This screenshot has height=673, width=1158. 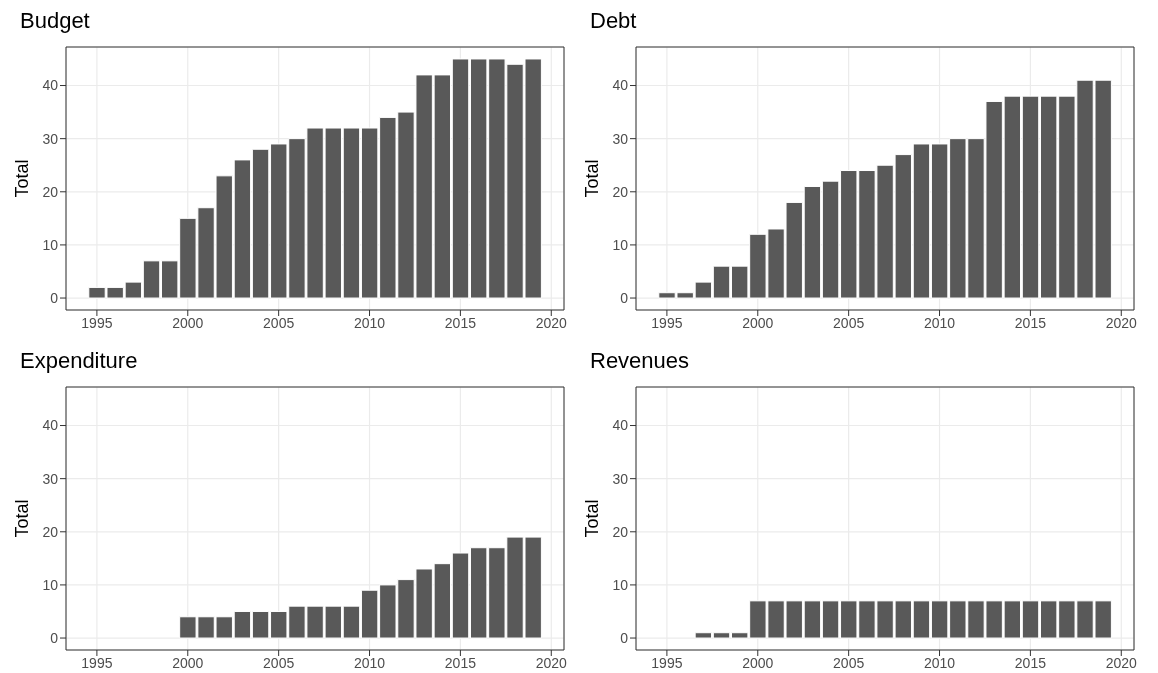 What do you see at coordinates (613, 21) in the screenshot?
I see `chart-title: Debt` at bounding box center [613, 21].